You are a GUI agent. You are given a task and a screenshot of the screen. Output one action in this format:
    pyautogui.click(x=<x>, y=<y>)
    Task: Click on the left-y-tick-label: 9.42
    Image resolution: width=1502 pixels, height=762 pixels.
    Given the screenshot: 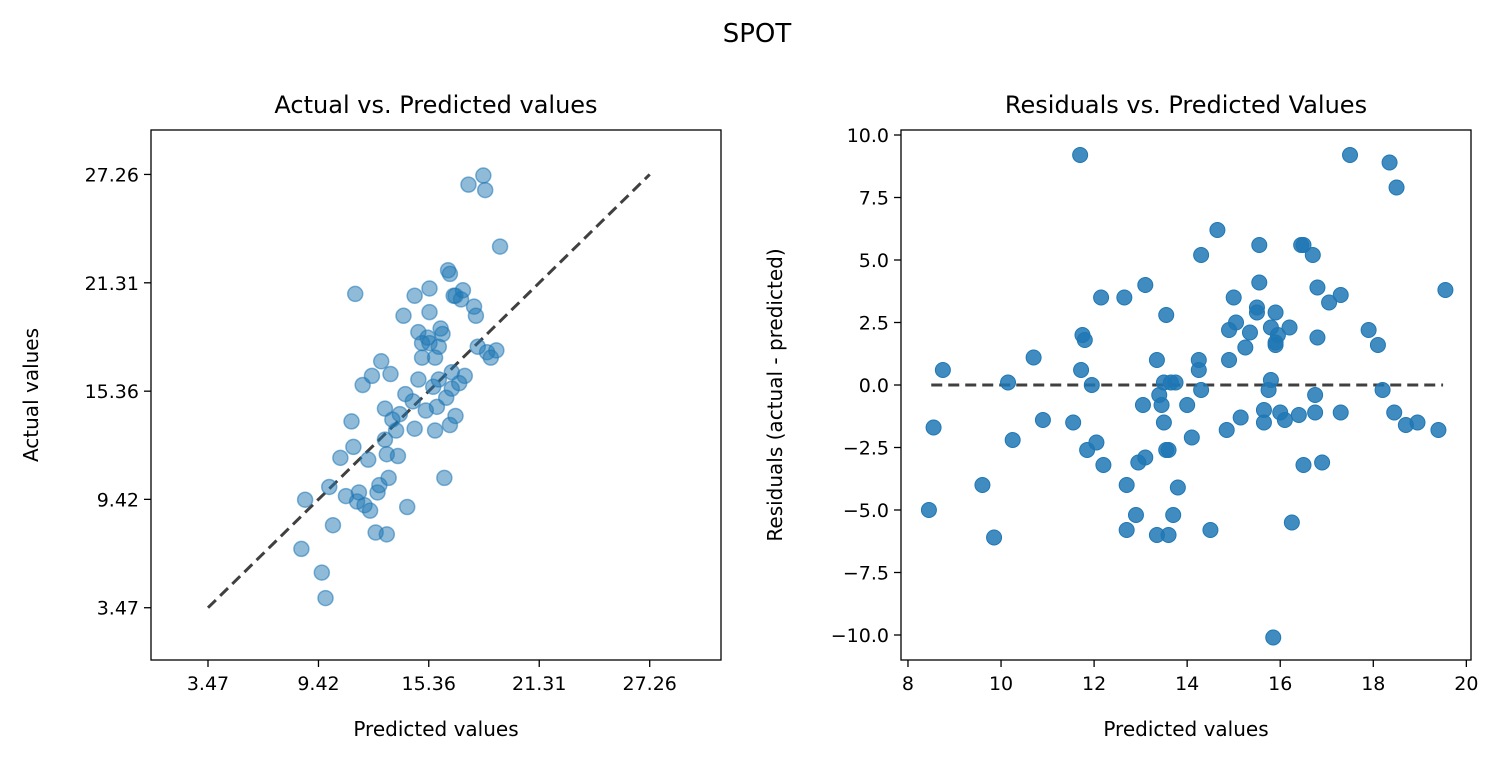 What is the action you would take?
    pyautogui.click(x=118, y=500)
    